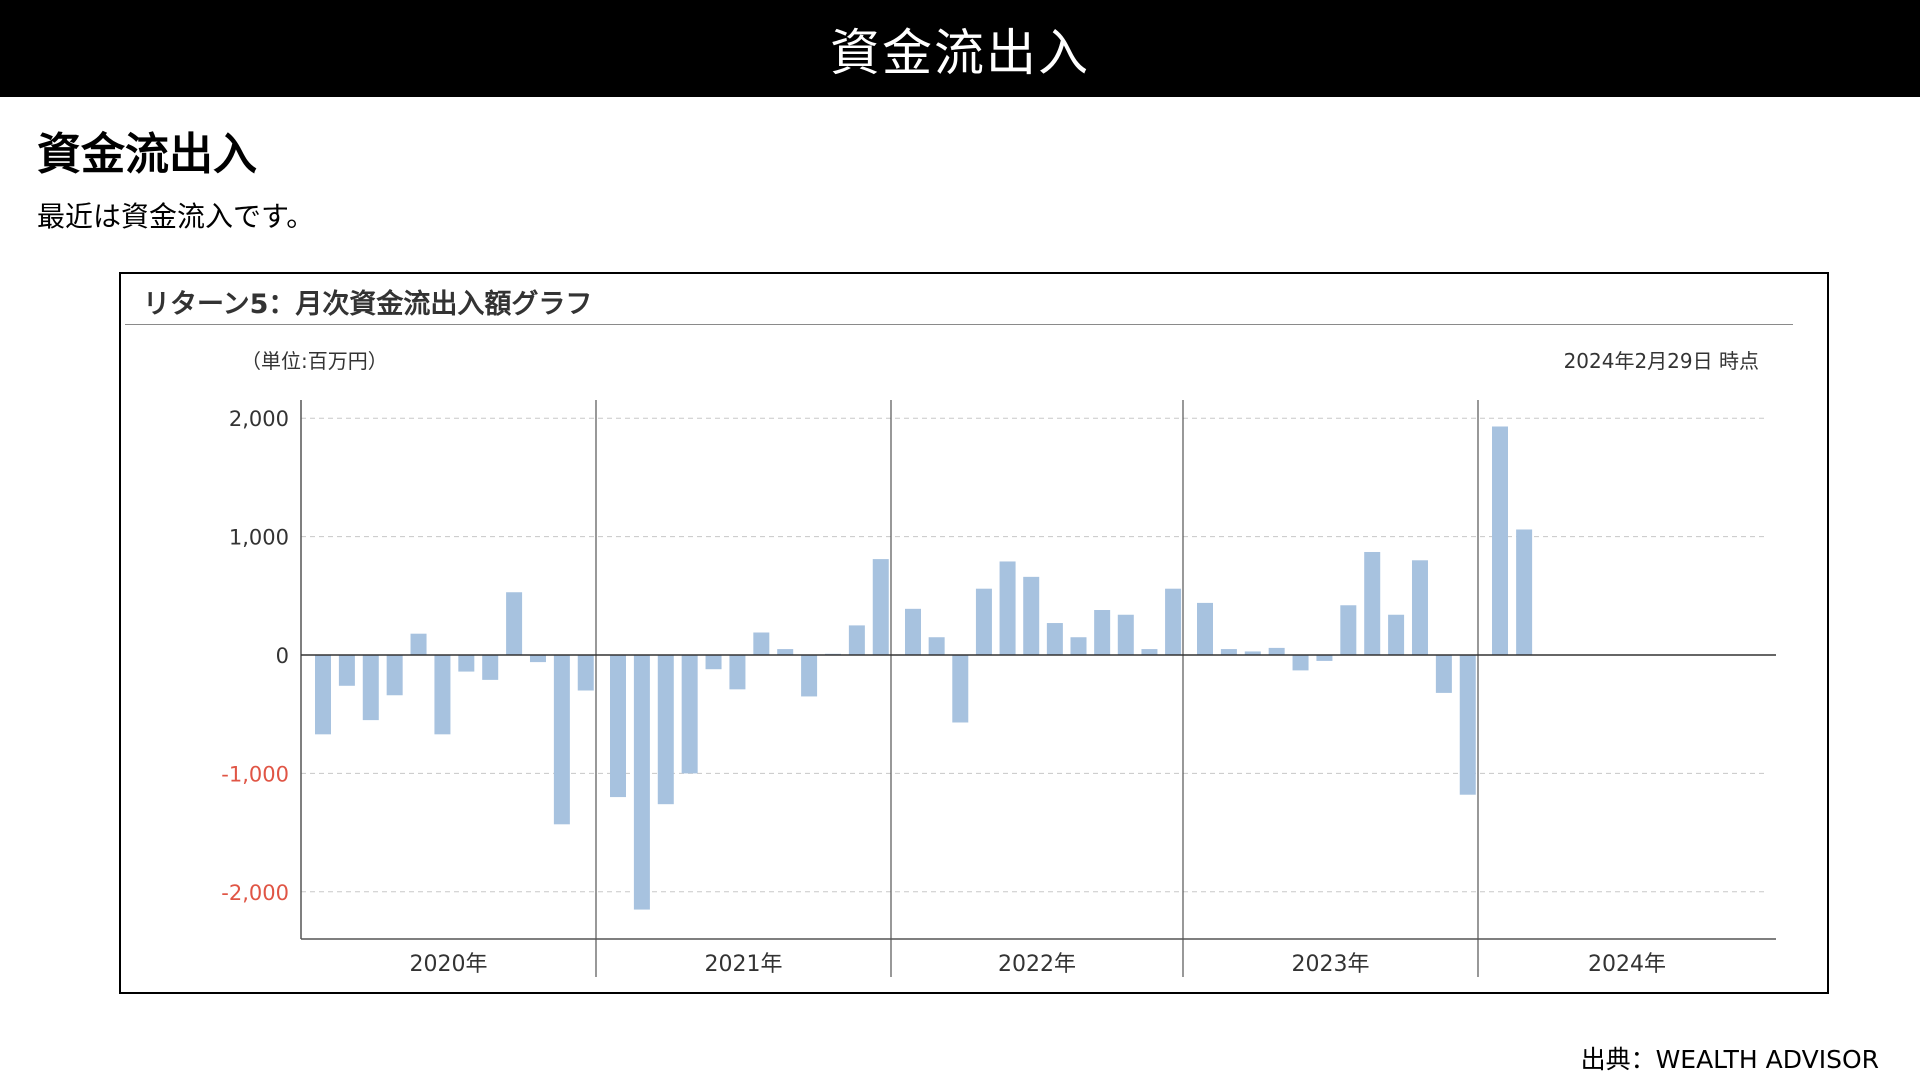 The width and height of the screenshot is (1920, 1080). Describe the element at coordinates (259, 419) in the screenshot. I see `y-tick-label: 2,000` at that location.